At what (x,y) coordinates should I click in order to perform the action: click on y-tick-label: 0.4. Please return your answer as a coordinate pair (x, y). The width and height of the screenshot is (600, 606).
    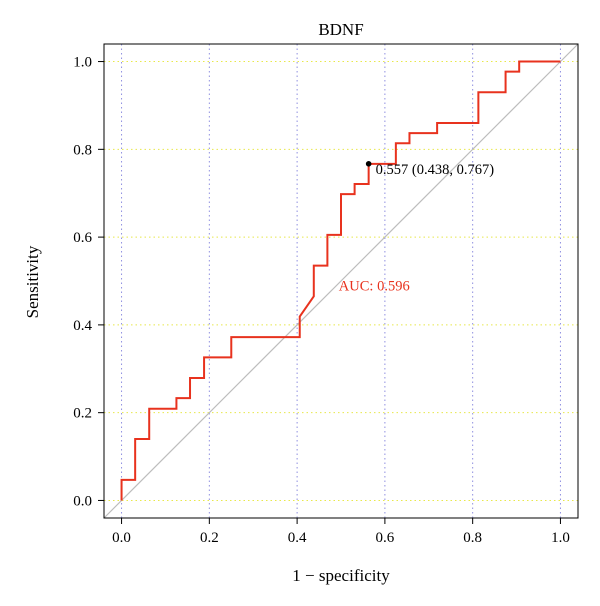
    Looking at the image, I should click on (82, 326).